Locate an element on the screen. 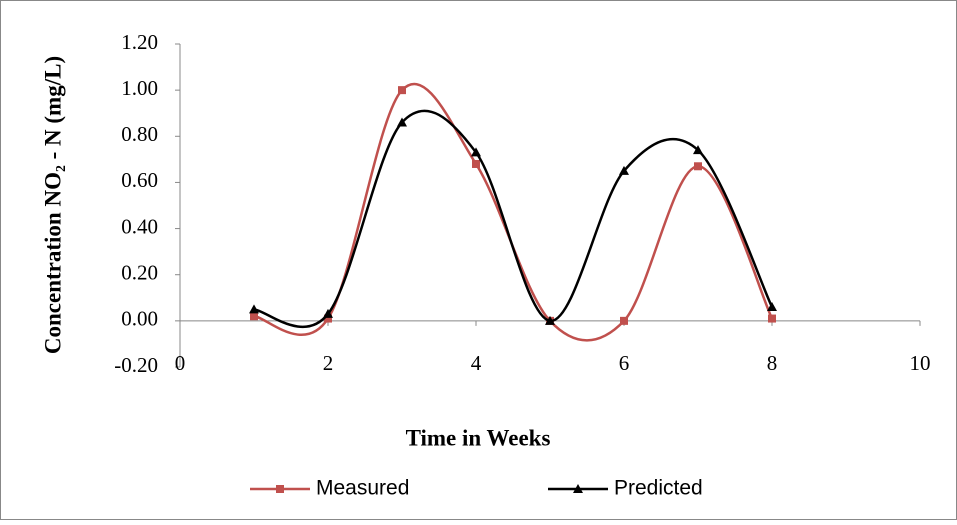 Image resolution: width=957 pixels, height=525 pixels. y-tick-label: 1.20 is located at coordinates (139, 42).